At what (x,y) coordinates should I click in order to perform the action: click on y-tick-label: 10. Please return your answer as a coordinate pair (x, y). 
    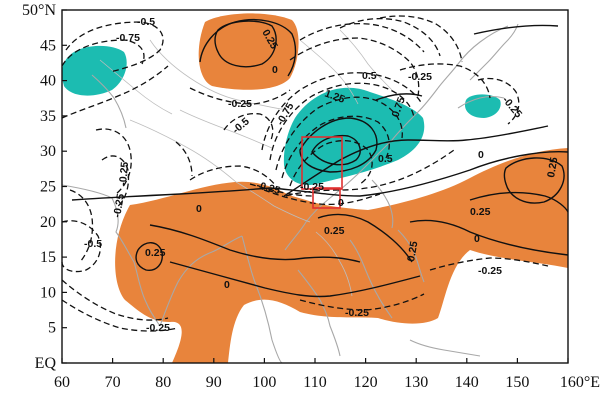
    Looking at the image, I should click on (48, 292).